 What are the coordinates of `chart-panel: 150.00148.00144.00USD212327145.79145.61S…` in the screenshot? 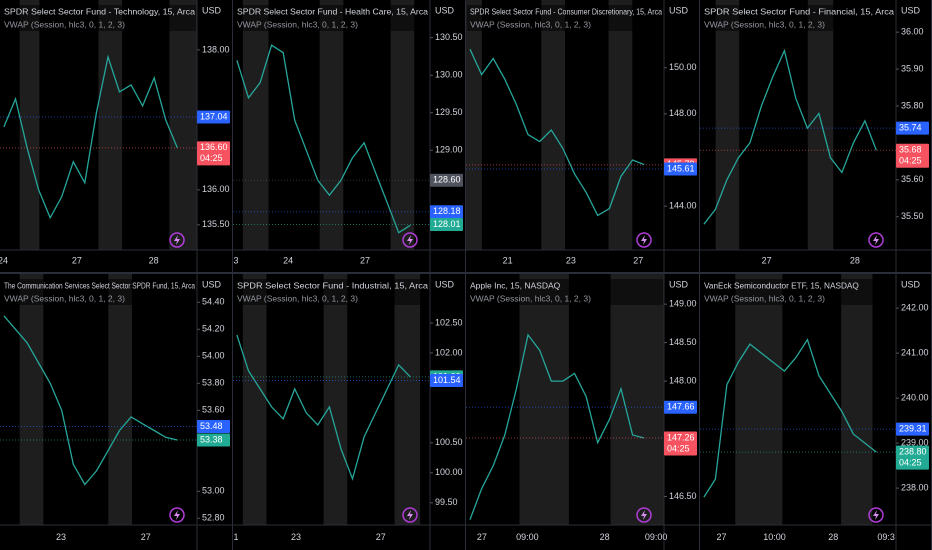 It's located at (583, 136).